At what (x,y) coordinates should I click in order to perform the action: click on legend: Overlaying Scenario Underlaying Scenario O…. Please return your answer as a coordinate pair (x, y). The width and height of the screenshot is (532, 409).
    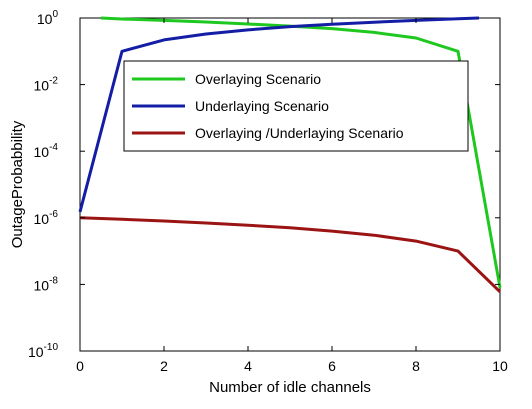
    Looking at the image, I should click on (296, 106).